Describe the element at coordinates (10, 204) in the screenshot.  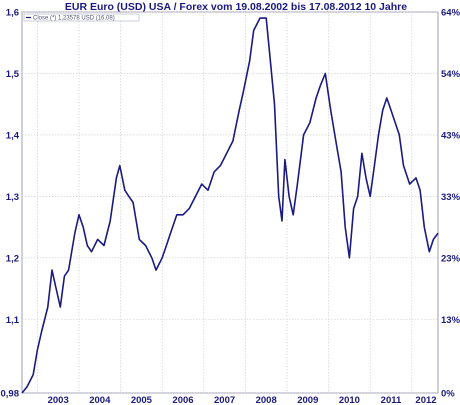
I see `y-axis-left: 0,98 1,1 1,2 1,3 1,4 1,5 1,6` at that location.